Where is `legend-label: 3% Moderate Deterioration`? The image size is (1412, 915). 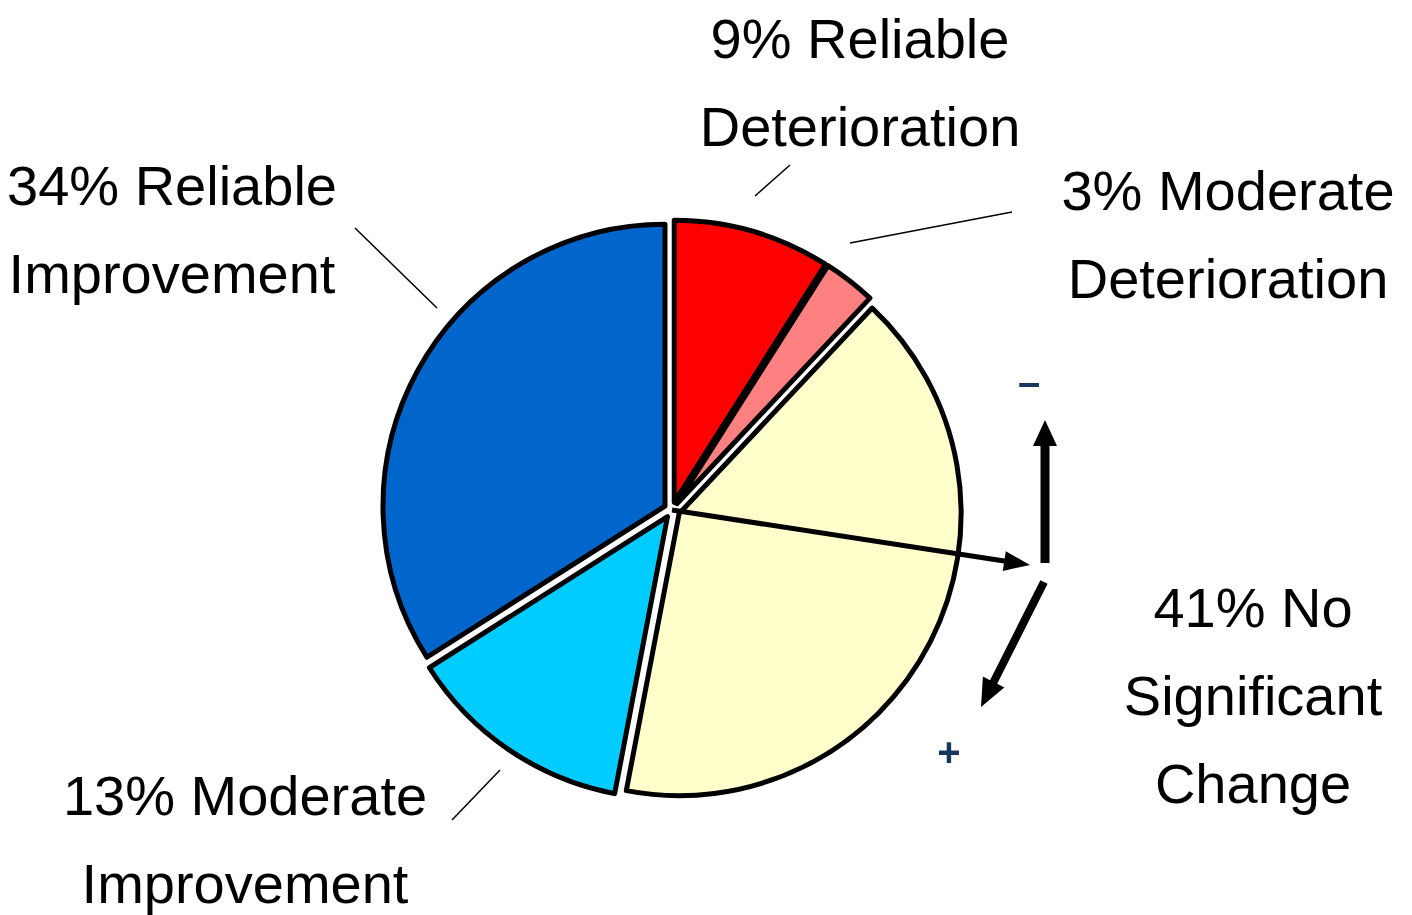
legend-label: 3% Moderate Deterioration is located at coordinates (1228, 234).